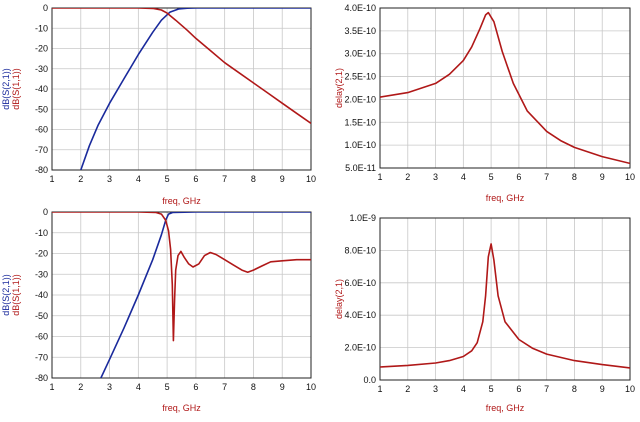  I want to click on y-tick-label: 3.5E-10, so click(360, 31).